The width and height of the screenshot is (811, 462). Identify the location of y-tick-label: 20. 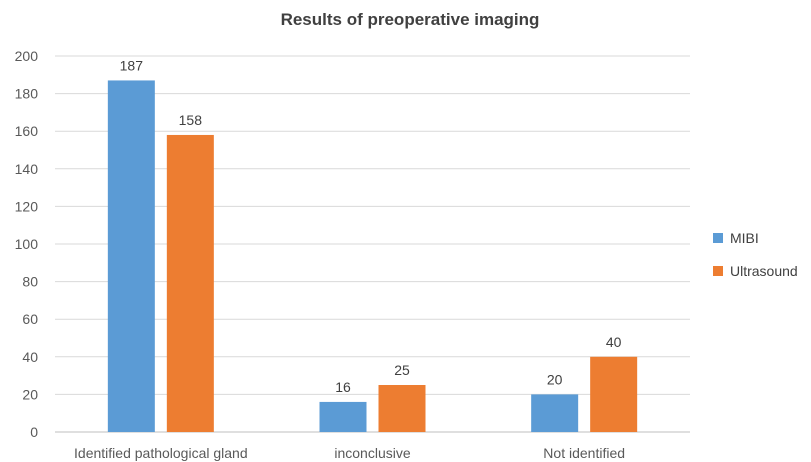
(30, 394).